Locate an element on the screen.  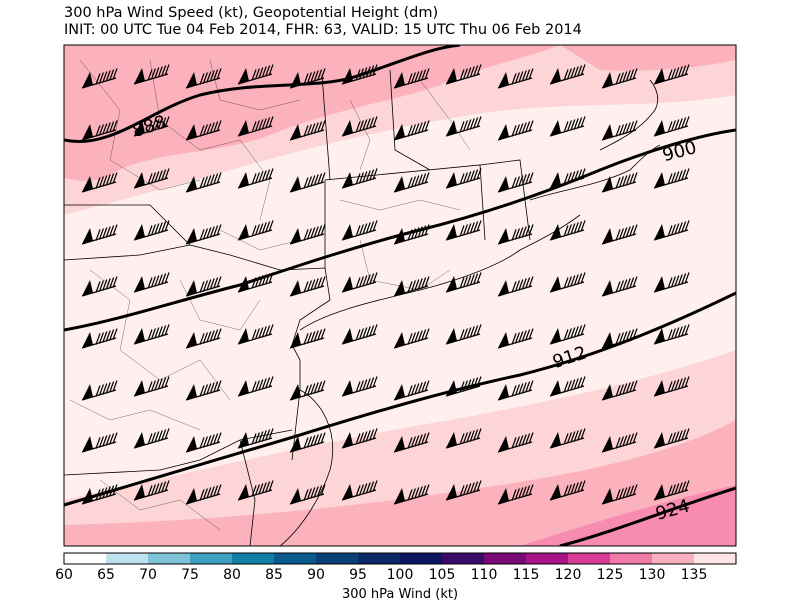
colorbar-tick-label: 90 is located at coordinates (316, 575).